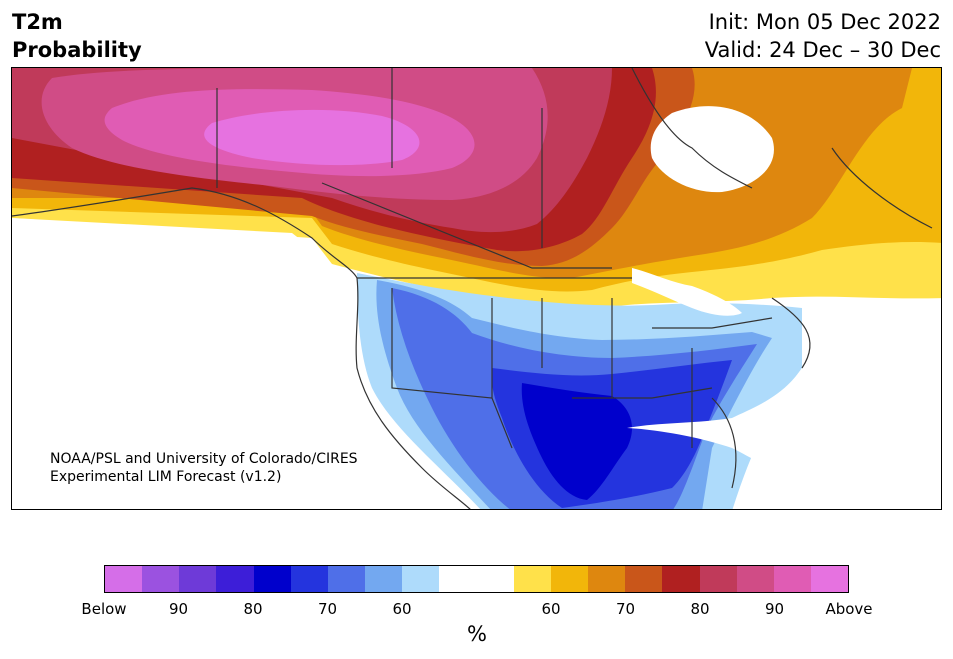 The width and height of the screenshot is (953, 659). What do you see at coordinates (166, 477) in the screenshot?
I see `credit-line-2: Experimental LIM Forecast (v1.2)` at bounding box center [166, 477].